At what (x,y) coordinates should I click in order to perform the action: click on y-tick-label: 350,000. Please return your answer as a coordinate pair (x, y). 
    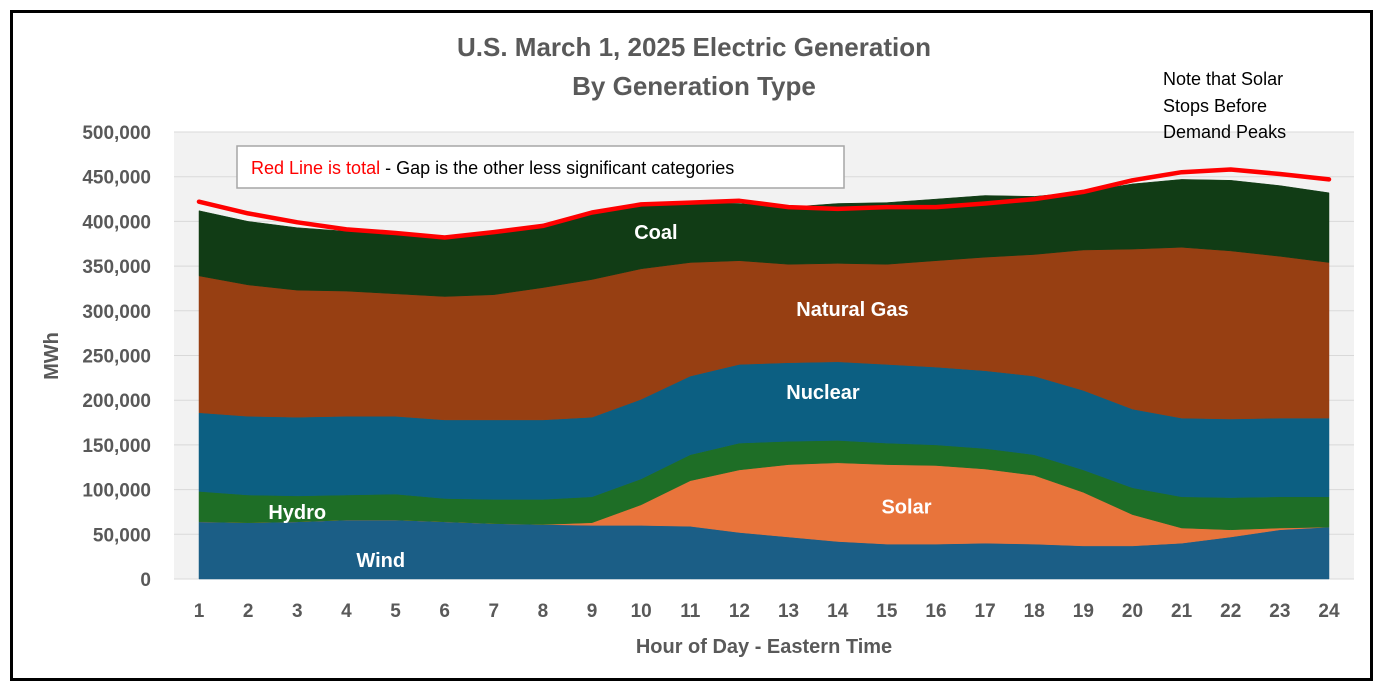
    Looking at the image, I should click on (116, 267).